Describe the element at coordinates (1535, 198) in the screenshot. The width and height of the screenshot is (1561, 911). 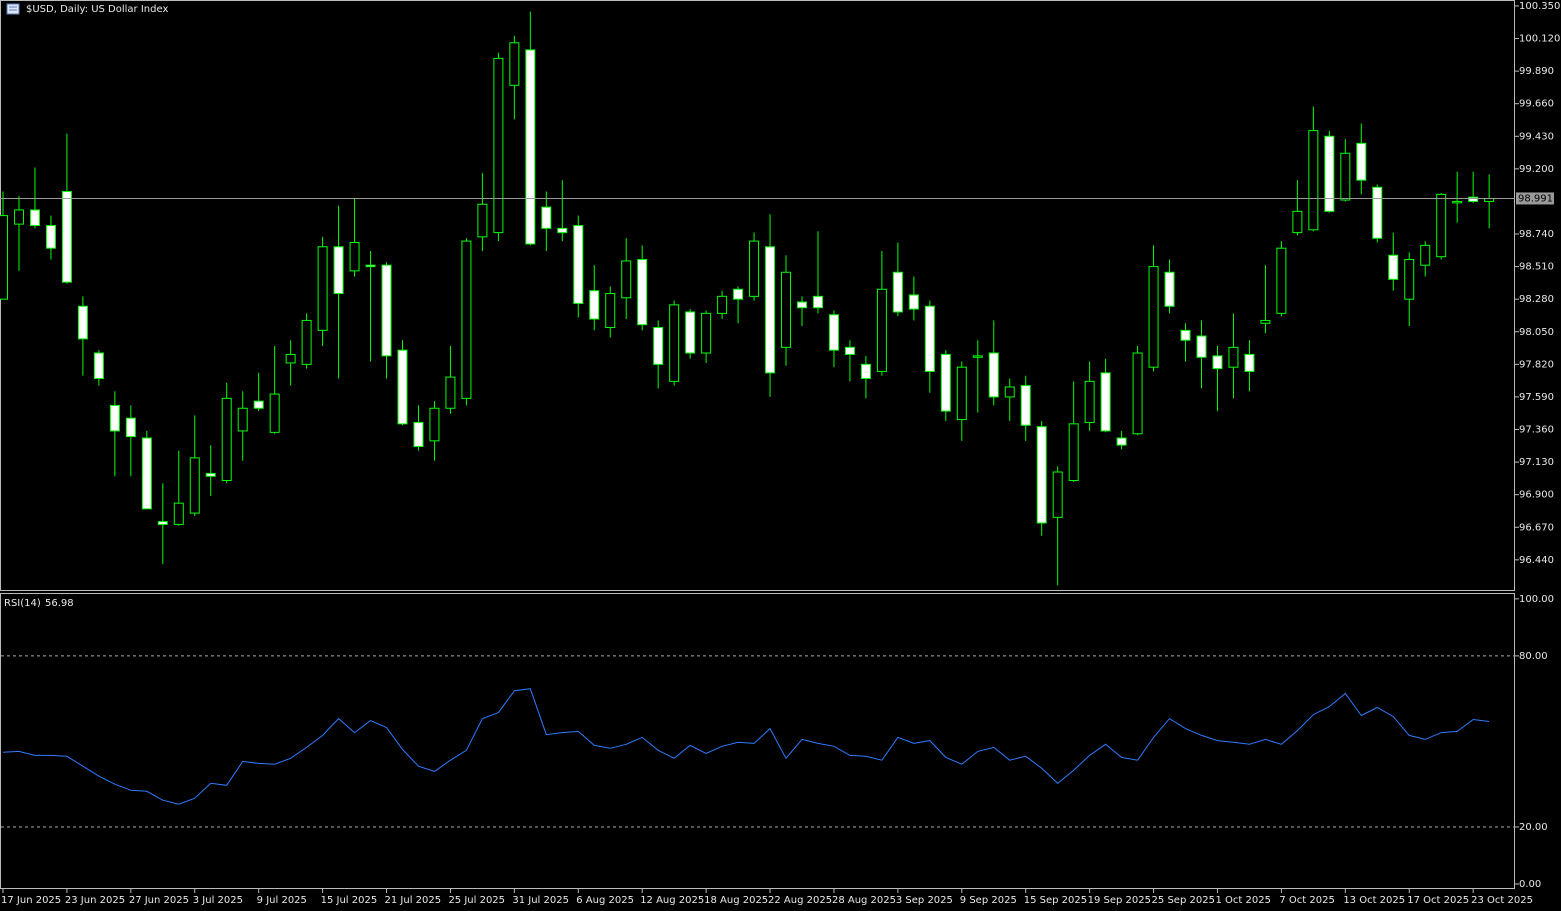
I see `last-price-box` at that location.